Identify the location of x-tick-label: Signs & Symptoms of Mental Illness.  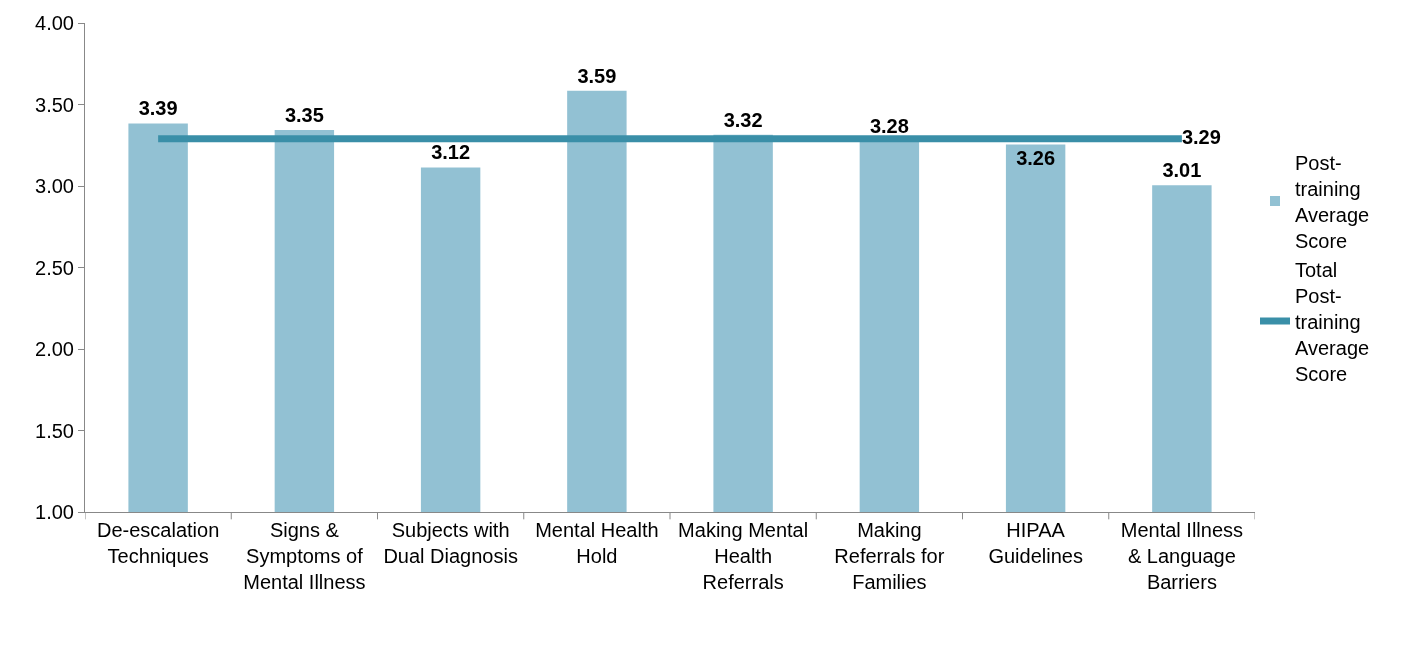
(304, 556).